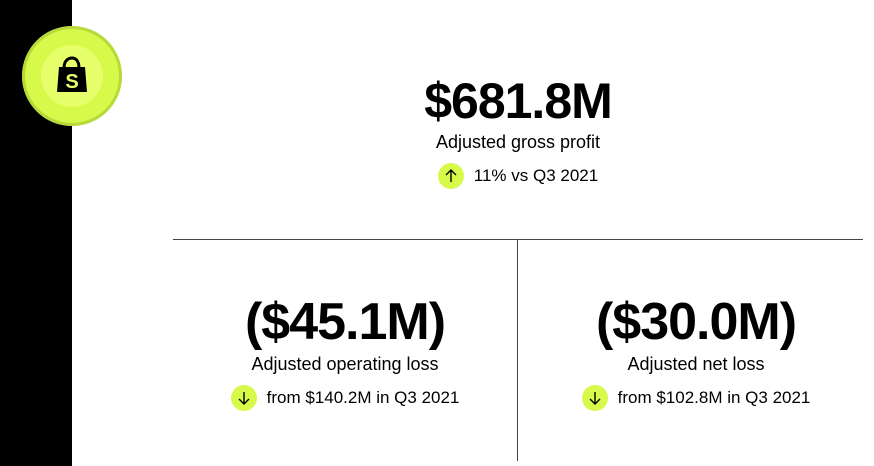  Describe the element at coordinates (536, 175) in the screenshot. I see `gross-profit-change-text: 11% vs Q3 2021` at that location.